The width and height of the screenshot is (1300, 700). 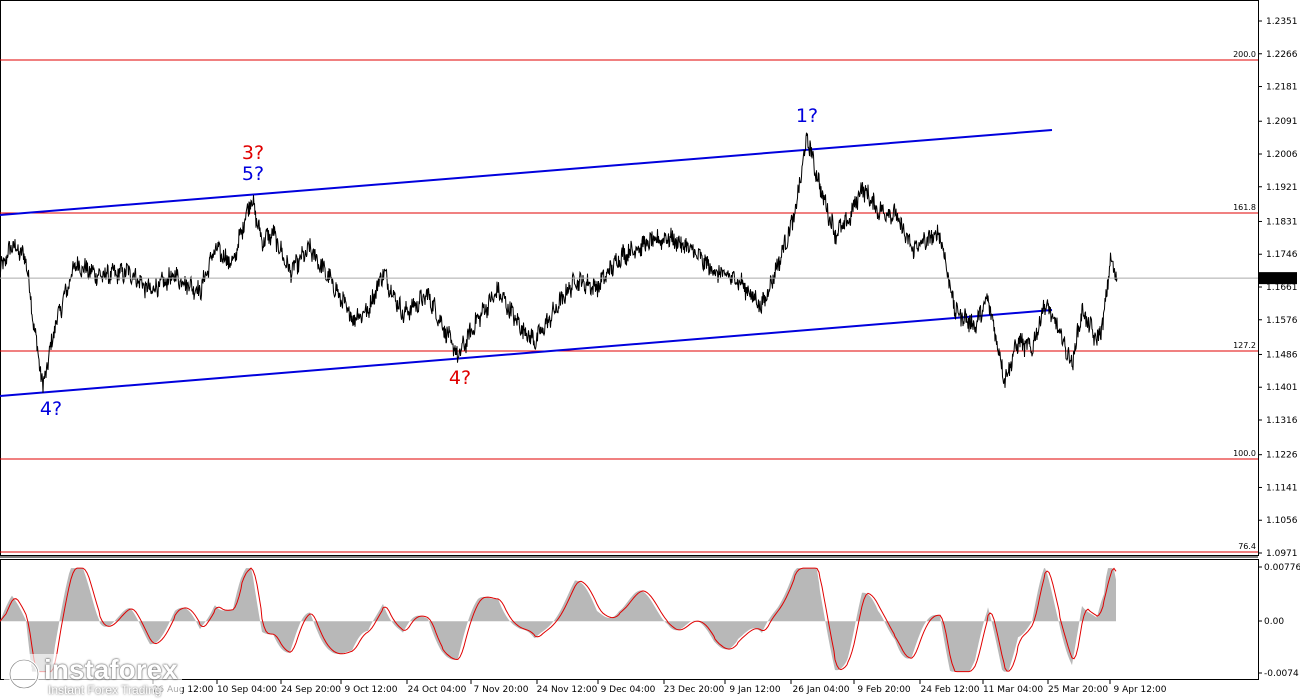 I want to click on y-tick-label: 1.2006, so click(x=1282, y=155).